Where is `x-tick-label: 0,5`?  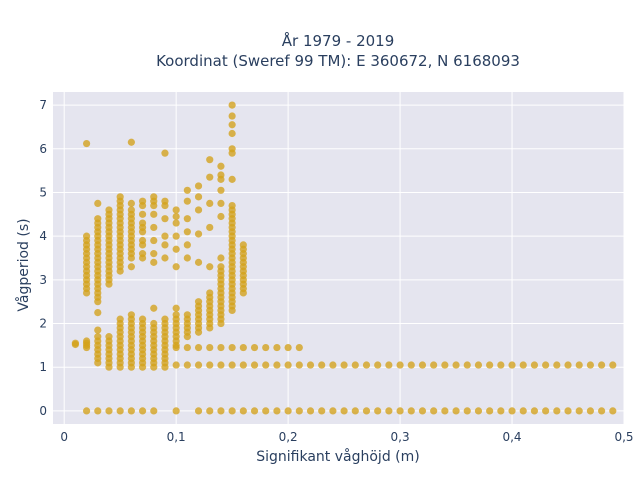
x-tick-label: 0,5 is located at coordinates (623, 437).